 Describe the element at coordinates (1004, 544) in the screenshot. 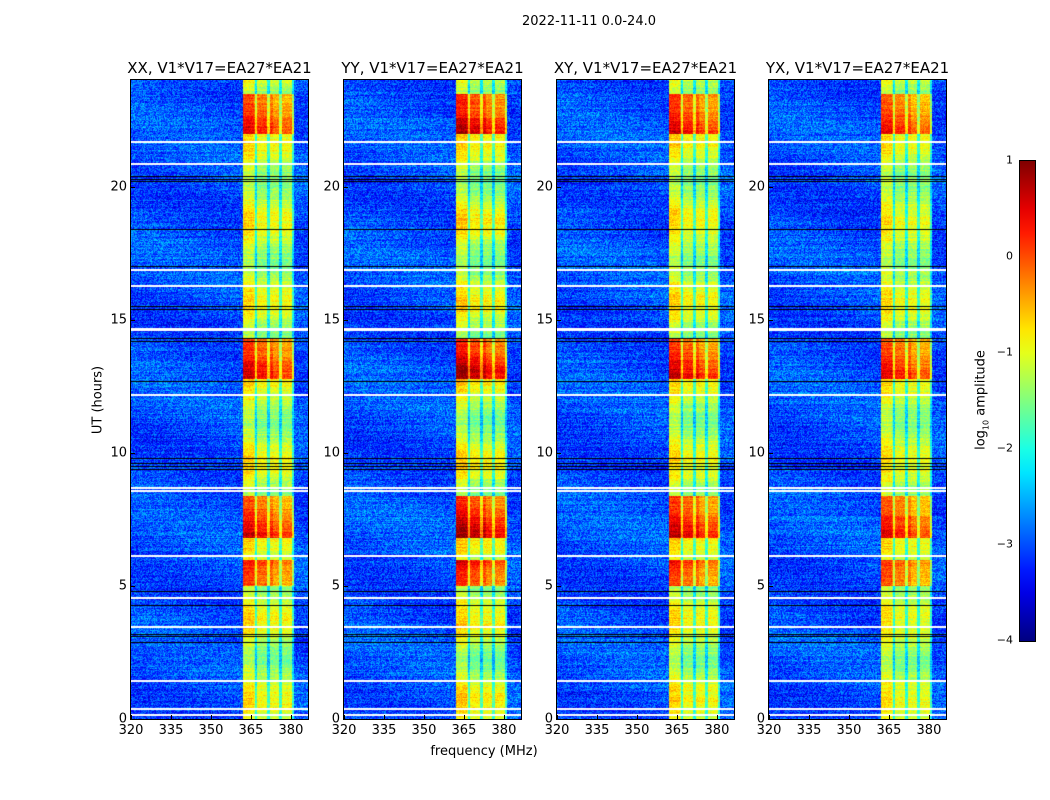

I see `colorbar-tick-label: −3` at that location.